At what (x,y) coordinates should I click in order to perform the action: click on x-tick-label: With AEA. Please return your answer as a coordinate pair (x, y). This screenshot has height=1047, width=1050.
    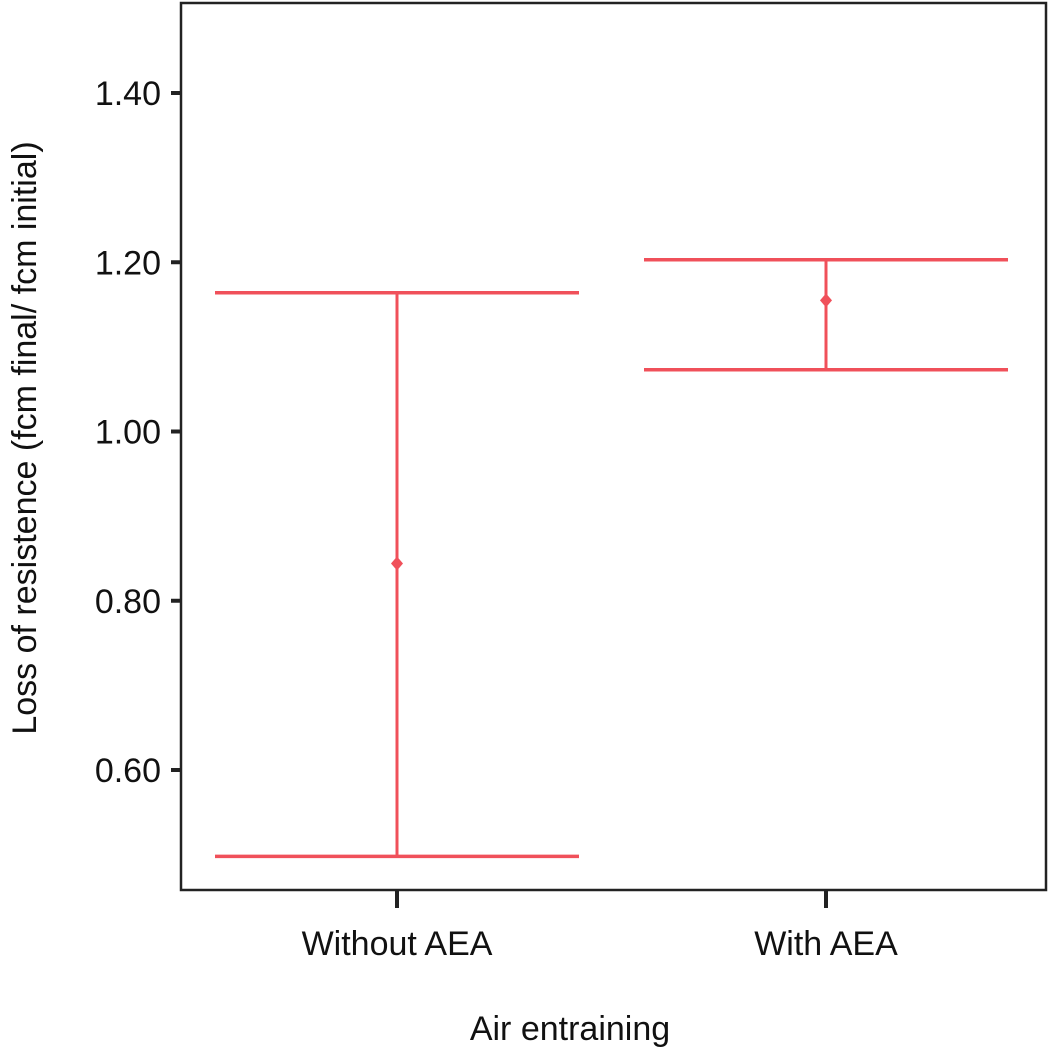
    Looking at the image, I should click on (826, 944).